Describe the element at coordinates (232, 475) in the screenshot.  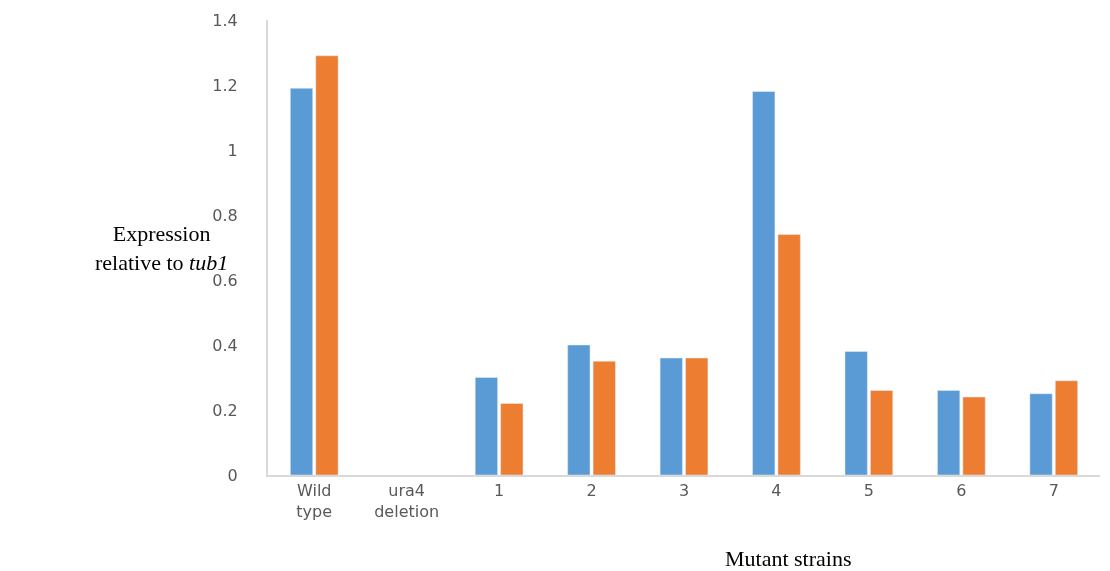
I see `y-tick-label: 0` at that location.